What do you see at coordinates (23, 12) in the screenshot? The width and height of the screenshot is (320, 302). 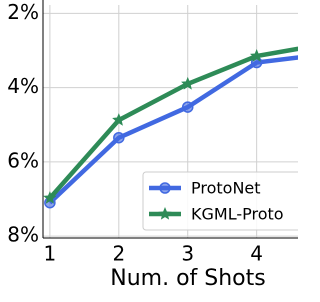 I see `y-tick-label: 2%` at bounding box center [23, 12].